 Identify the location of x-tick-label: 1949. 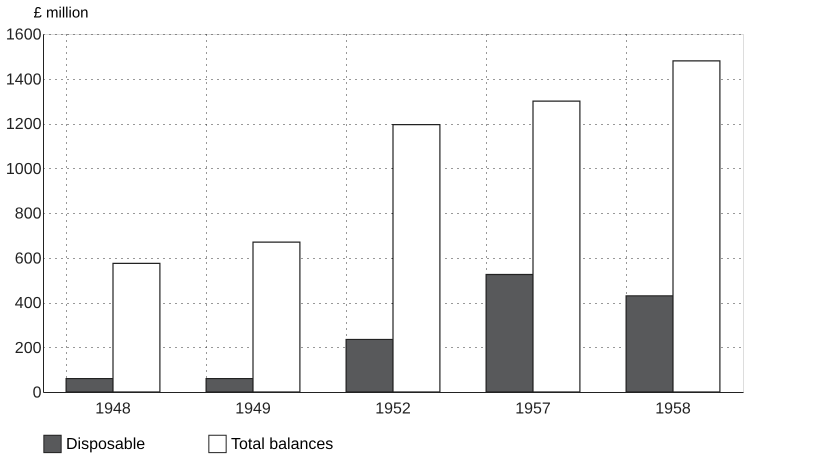
(253, 409).